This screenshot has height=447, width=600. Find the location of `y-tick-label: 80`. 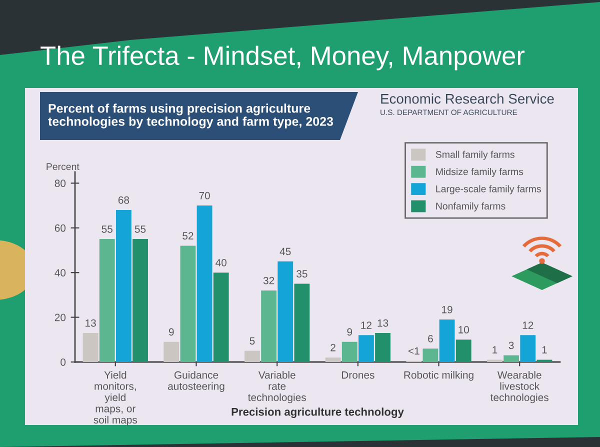

y-tick-label: 80 is located at coordinates (60, 184).